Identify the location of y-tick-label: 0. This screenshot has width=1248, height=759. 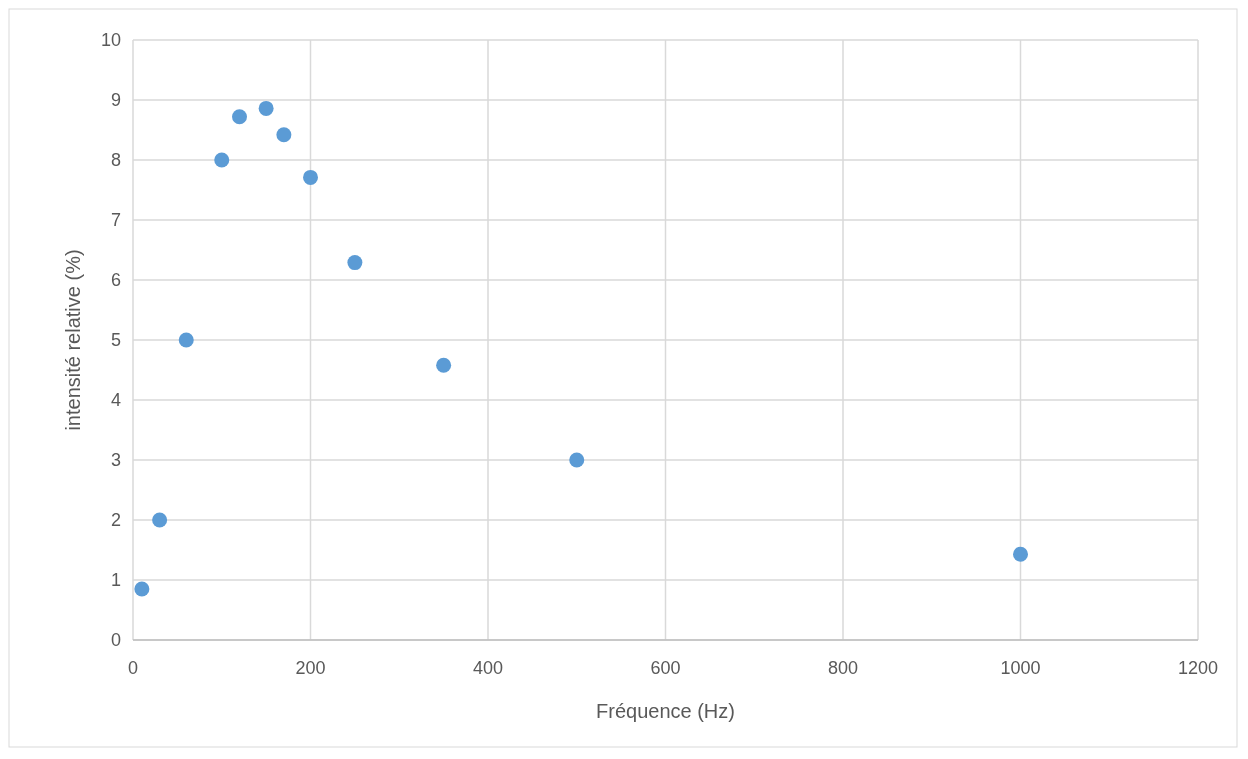
(115, 640).